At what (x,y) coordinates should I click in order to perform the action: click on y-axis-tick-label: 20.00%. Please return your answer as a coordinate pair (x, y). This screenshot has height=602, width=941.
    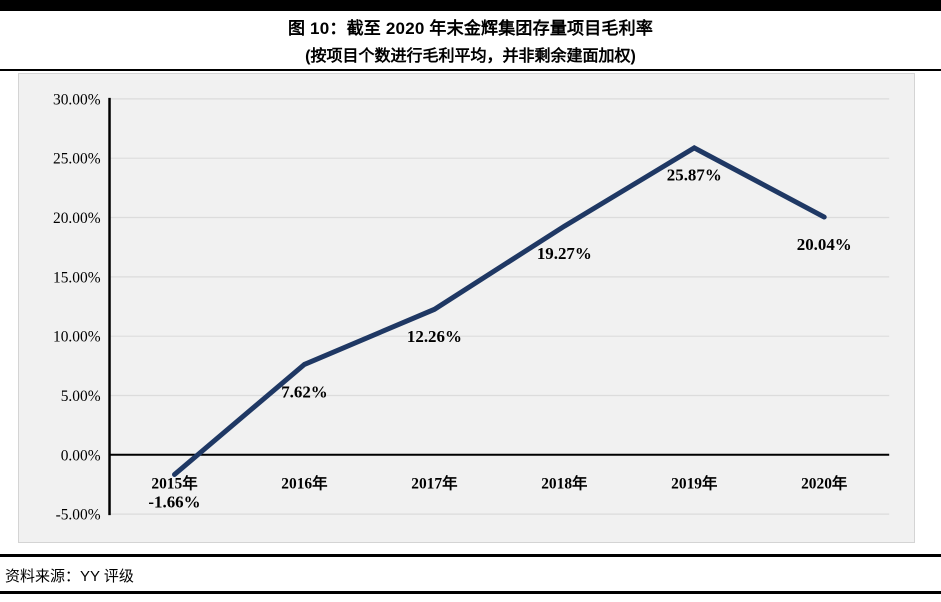
    Looking at the image, I should click on (77, 218).